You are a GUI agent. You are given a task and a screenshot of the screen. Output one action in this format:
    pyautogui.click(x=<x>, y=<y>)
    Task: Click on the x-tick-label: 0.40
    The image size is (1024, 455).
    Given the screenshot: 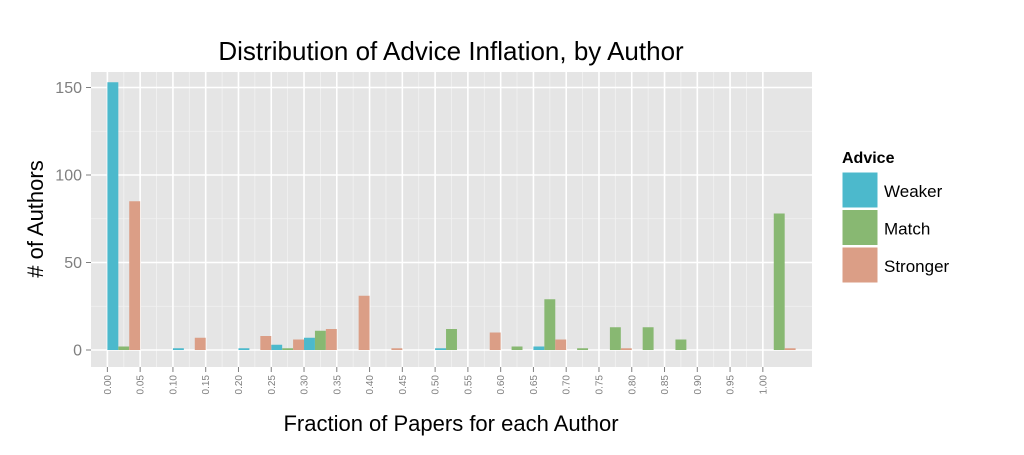 What is the action you would take?
    pyautogui.click(x=370, y=385)
    